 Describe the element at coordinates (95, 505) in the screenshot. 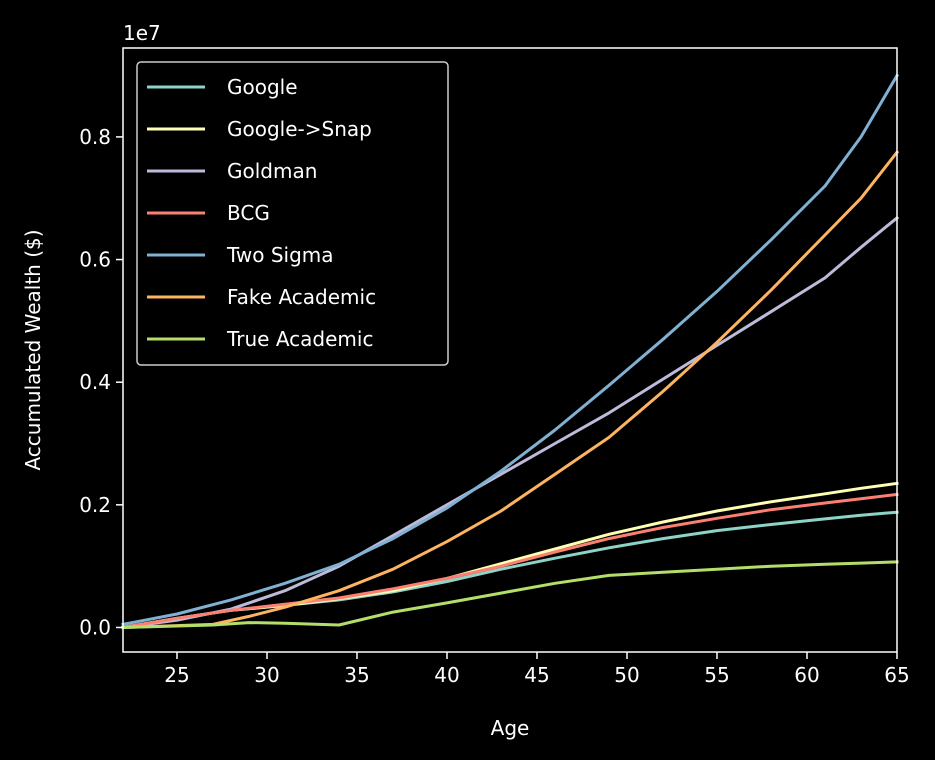

I see `y-tick-label: 0.2` at that location.